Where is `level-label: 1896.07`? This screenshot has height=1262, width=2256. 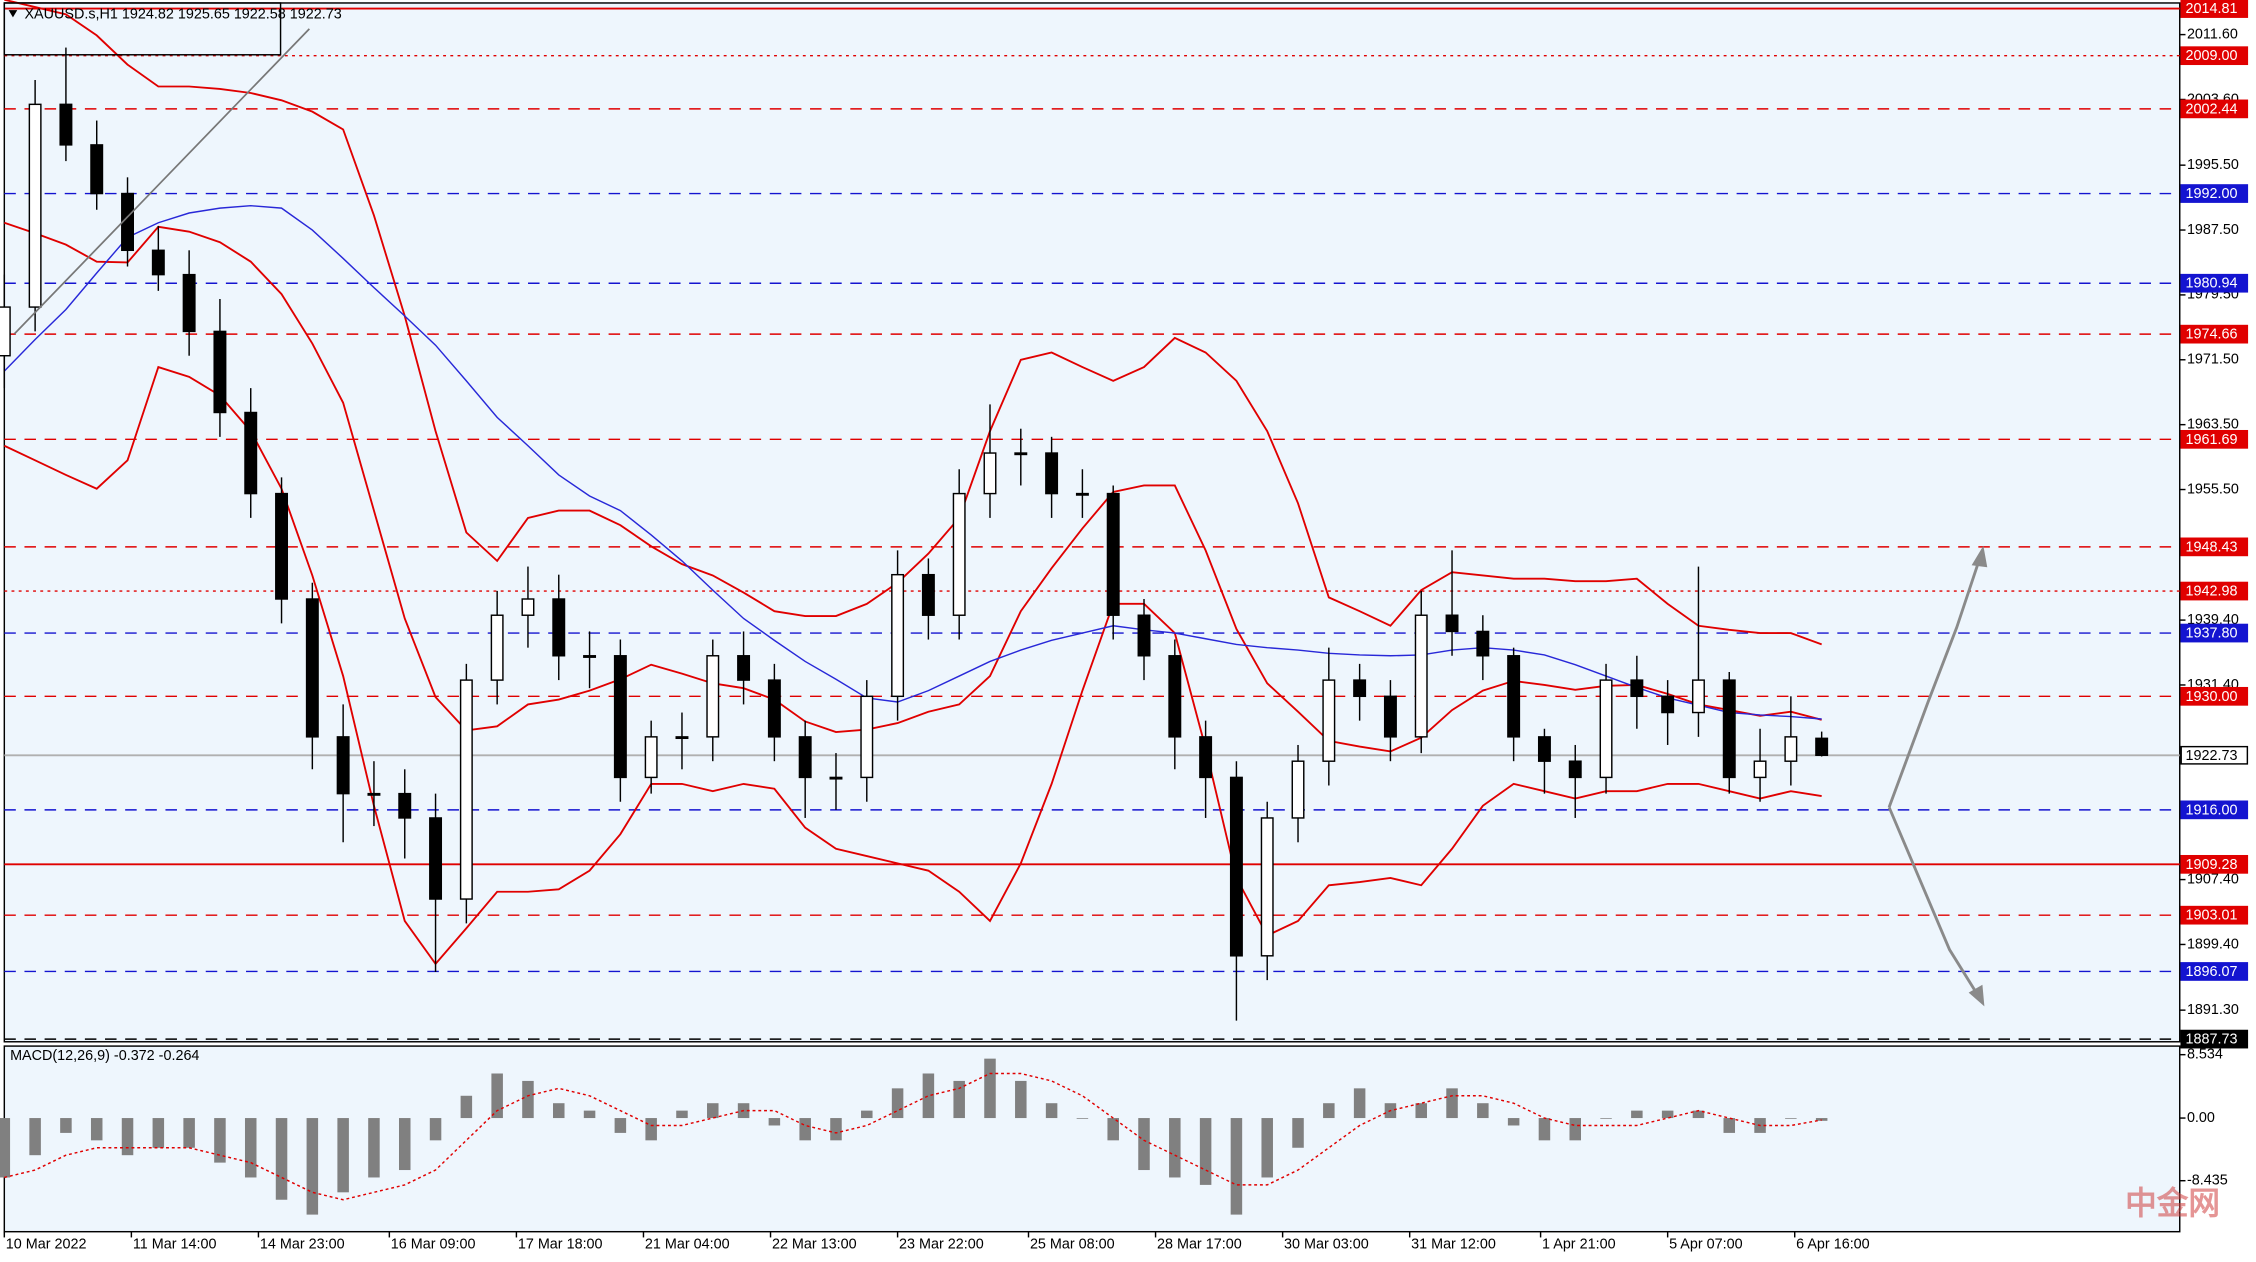 level-label: 1896.07 is located at coordinates (2212, 972).